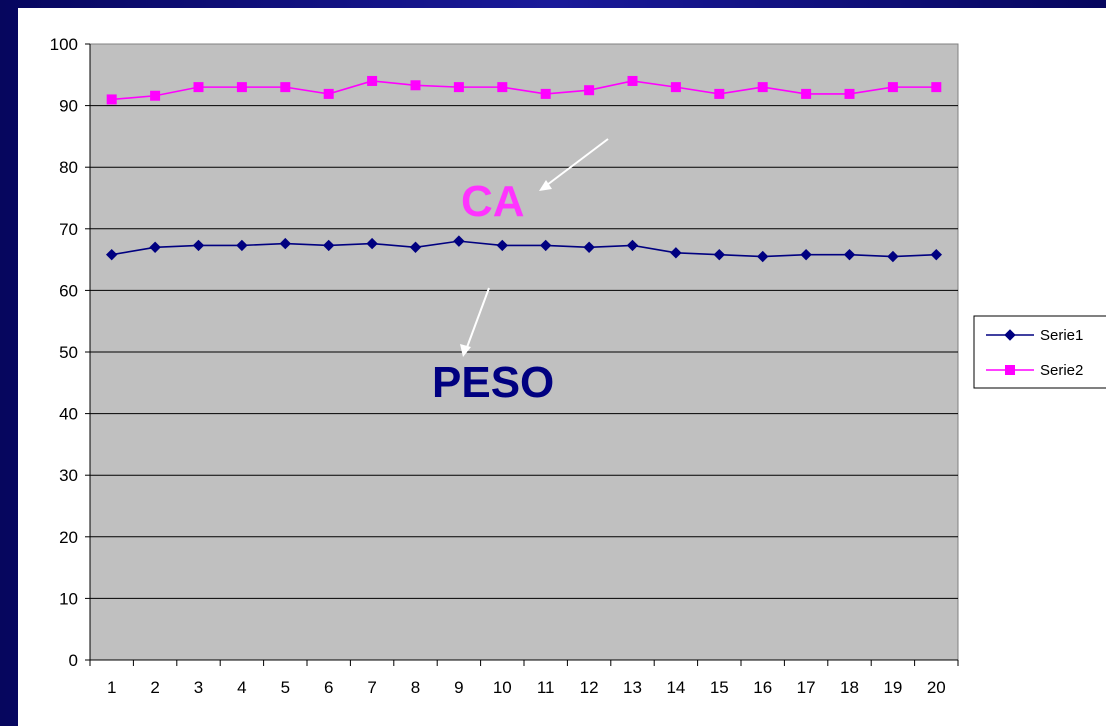 The image size is (1106, 726). What do you see at coordinates (68, 598) in the screenshot?
I see `y-tick-label: 10` at bounding box center [68, 598].